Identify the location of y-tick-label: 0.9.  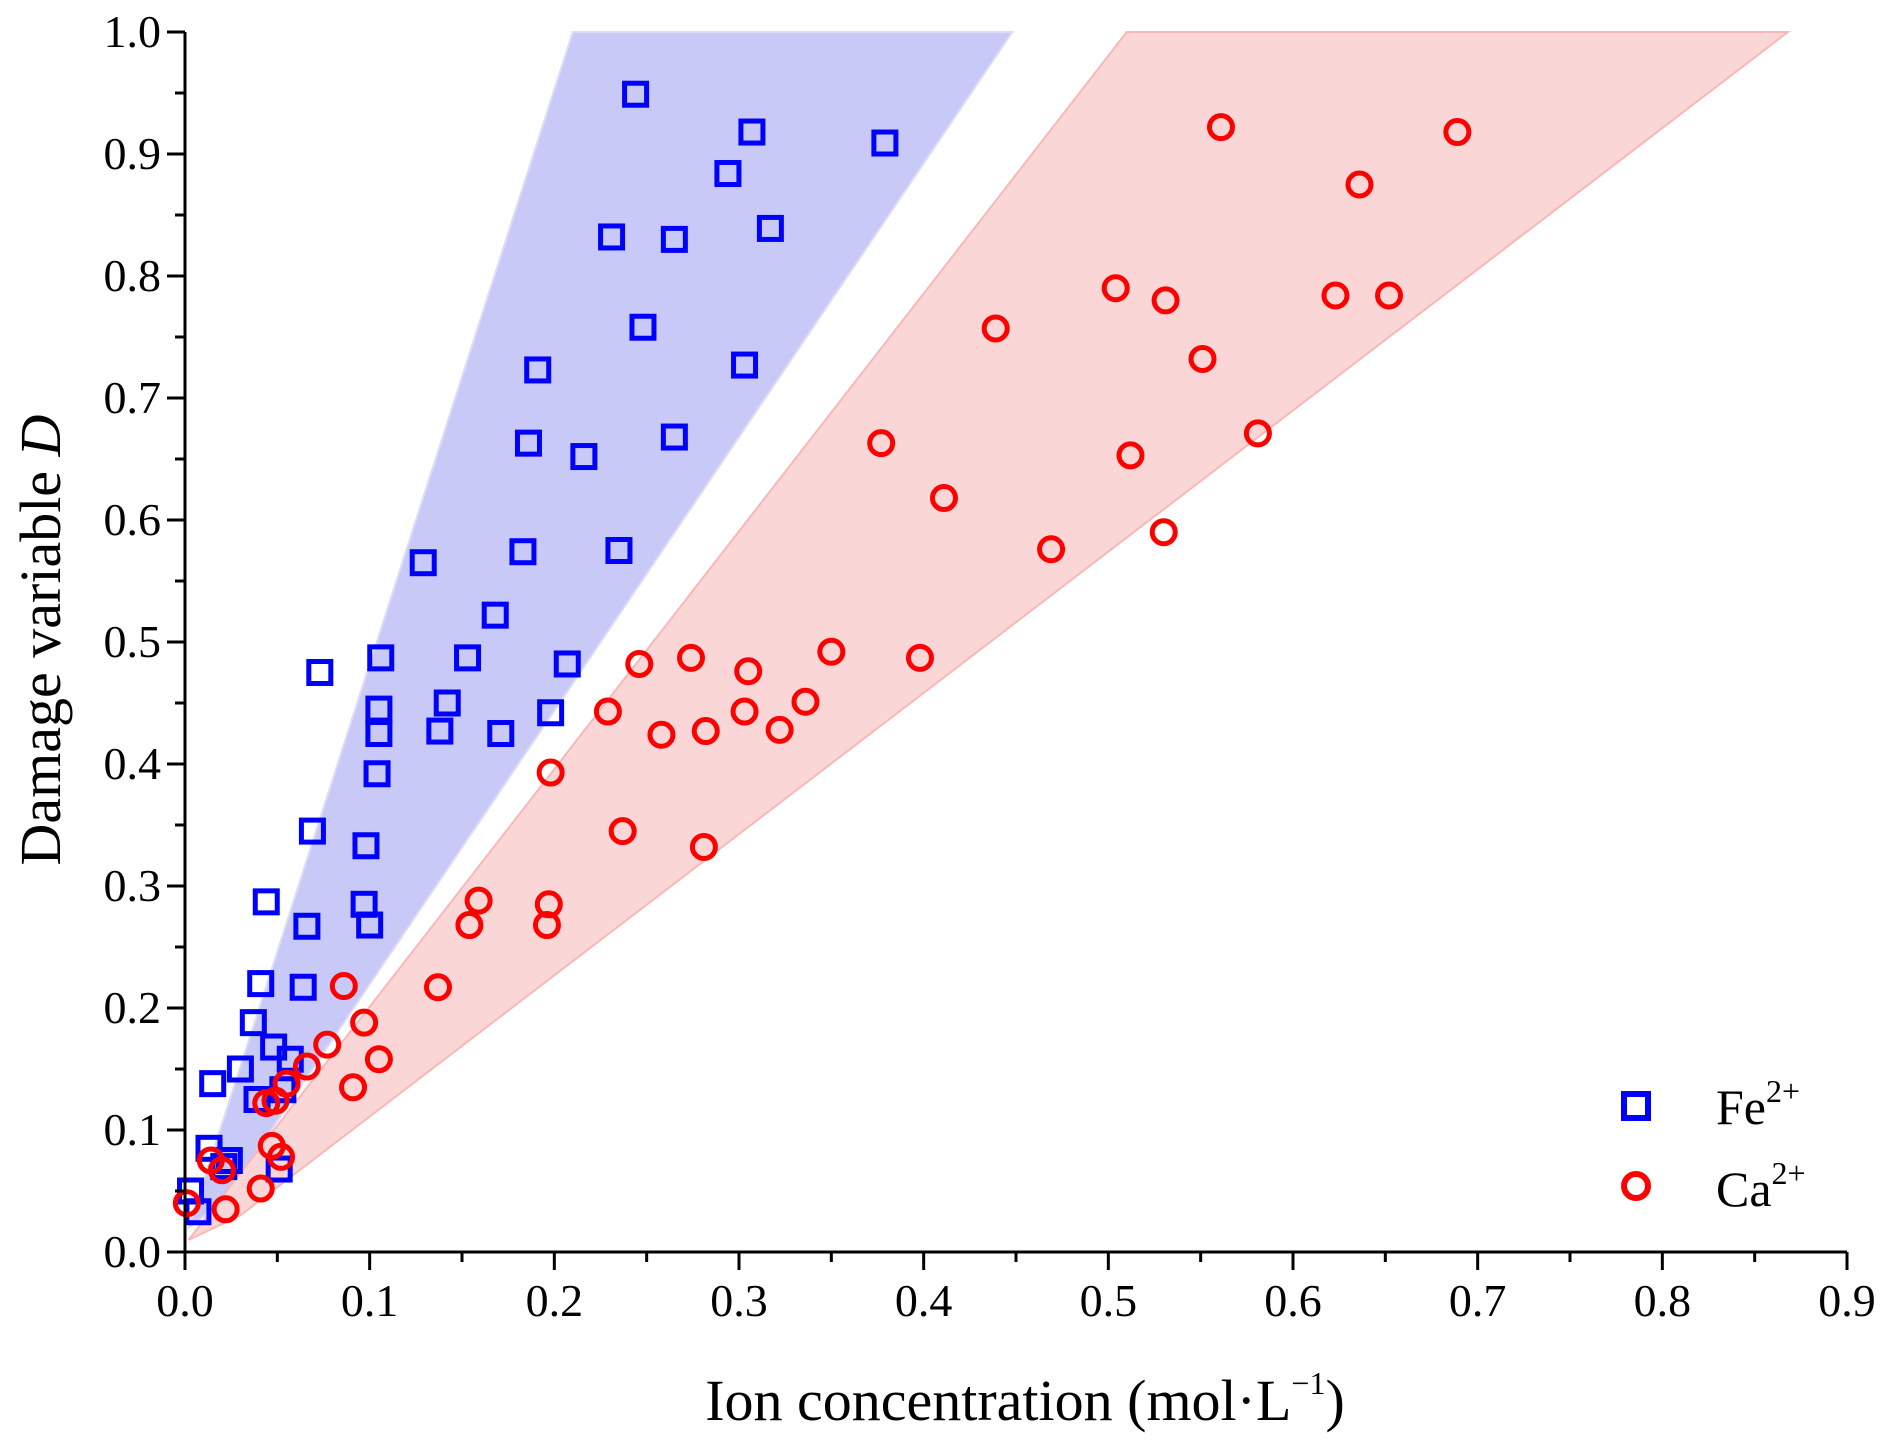
(133, 153).